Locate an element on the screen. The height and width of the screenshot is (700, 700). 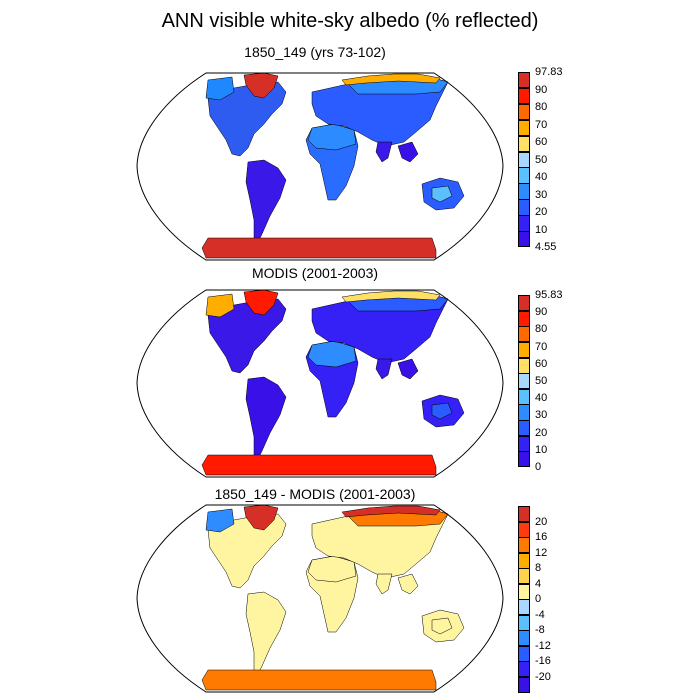
colorbar-label: 95.83 is located at coordinates (549, 295).